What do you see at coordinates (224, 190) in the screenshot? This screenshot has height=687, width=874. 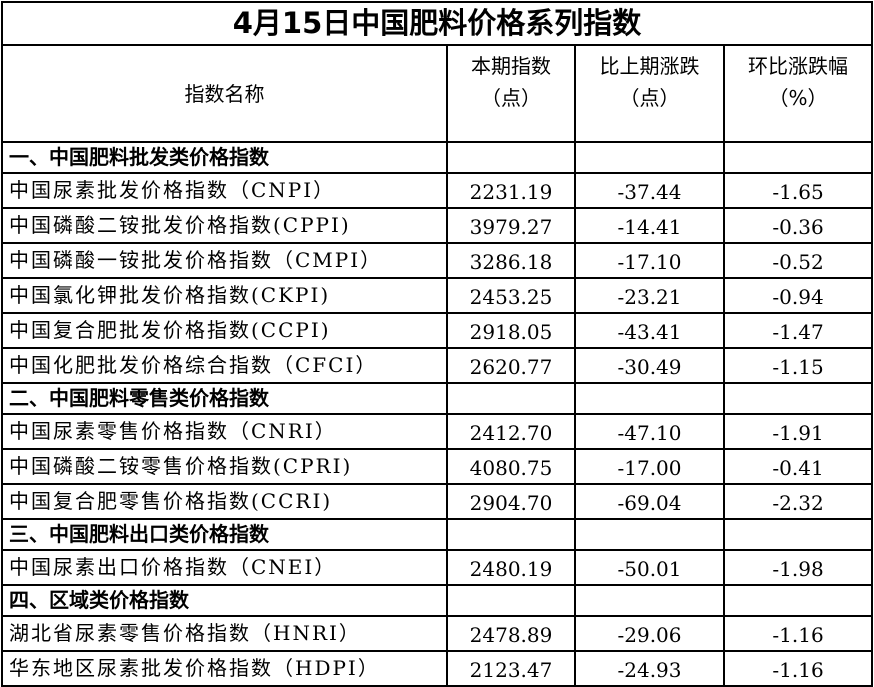 I see `index-name: 中国尿素批发价格指数（CNPI）` at bounding box center [224, 190].